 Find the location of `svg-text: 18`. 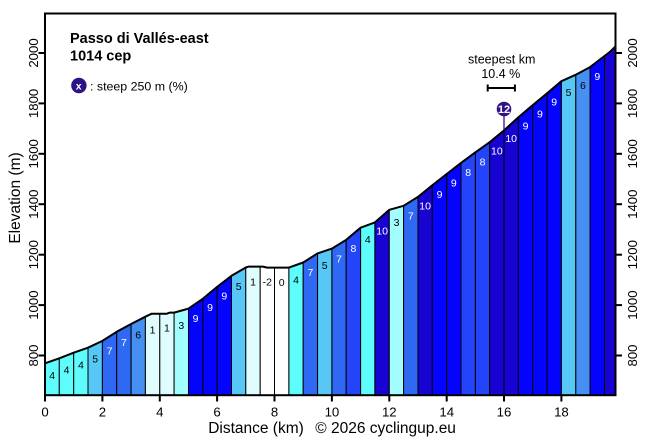

svg-text: 18 is located at coordinates (561, 412).